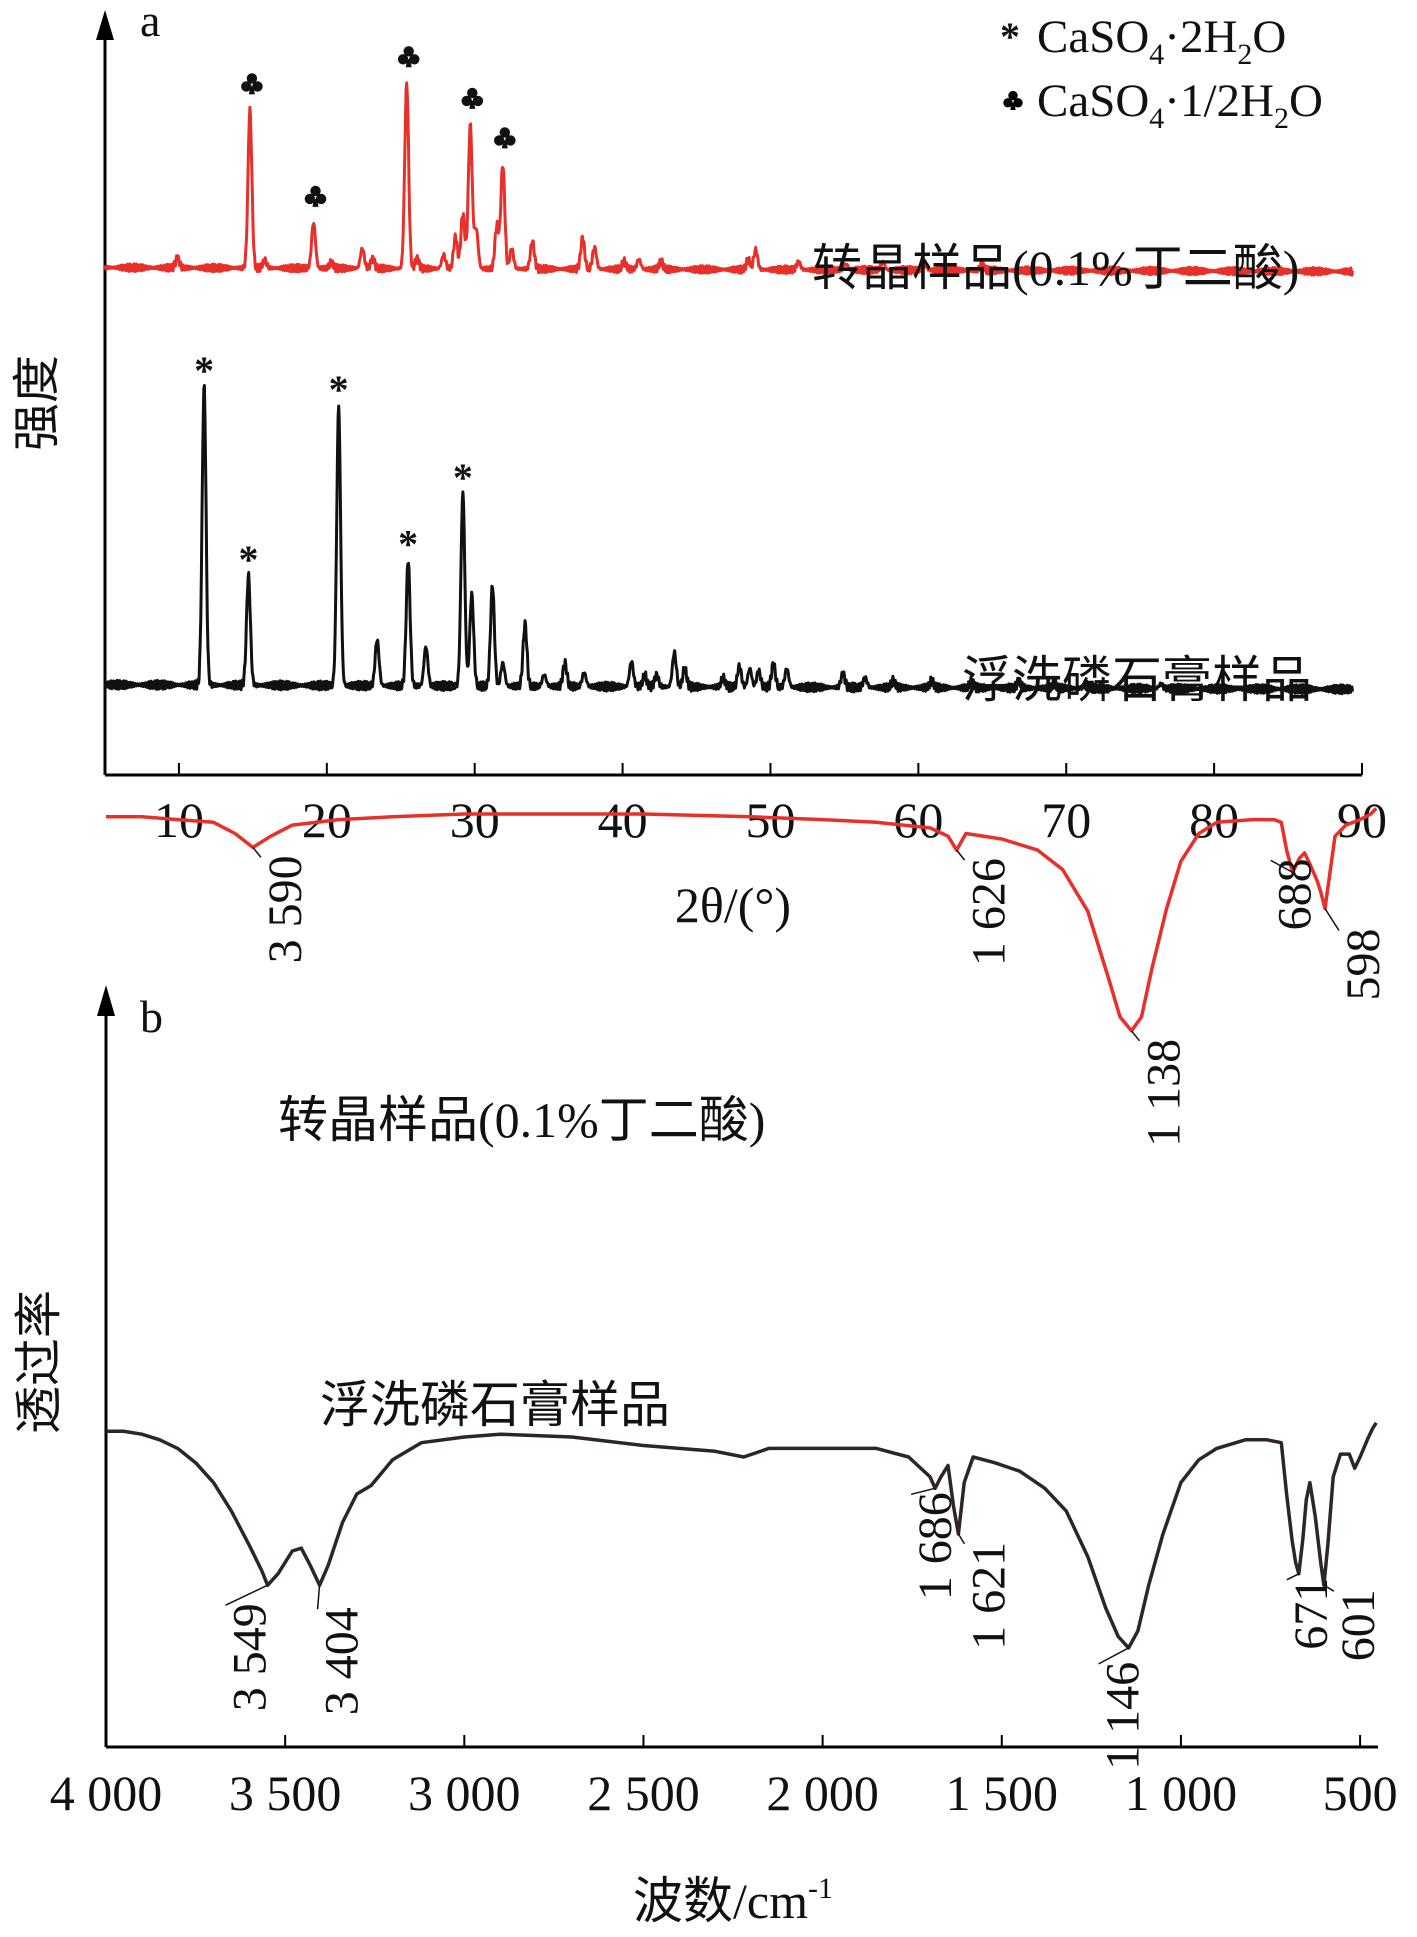 This screenshot has width=1417, height=1937. I want to click on x-tick-label-a: 50, so click(770, 820).